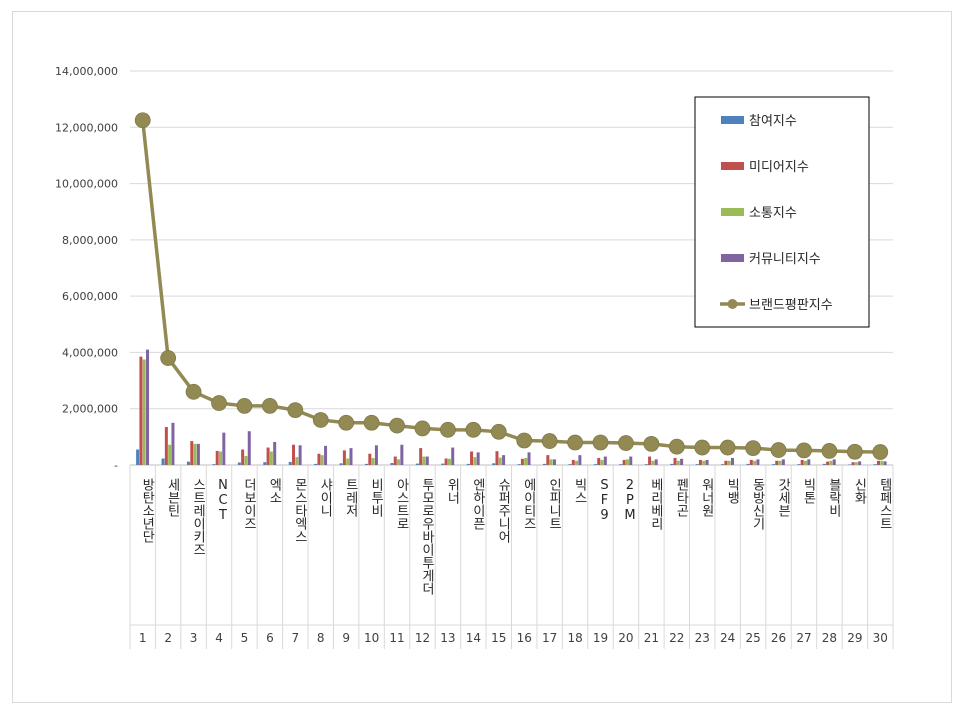  What do you see at coordinates (248, 504) in the screenshot?
I see `category-label: 더보이즈` at bounding box center [248, 504].